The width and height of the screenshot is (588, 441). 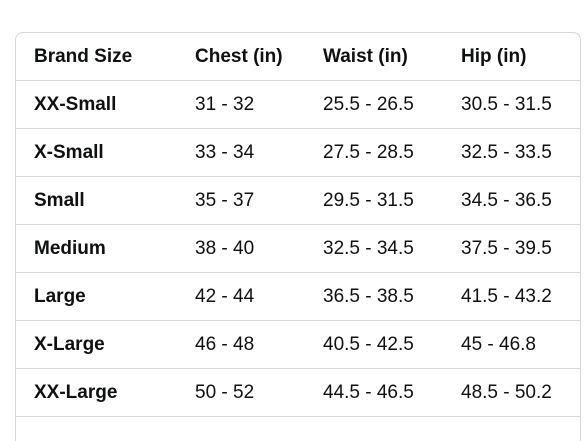 What do you see at coordinates (225, 104) in the screenshot?
I see `table-cell: 31 - 32` at bounding box center [225, 104].